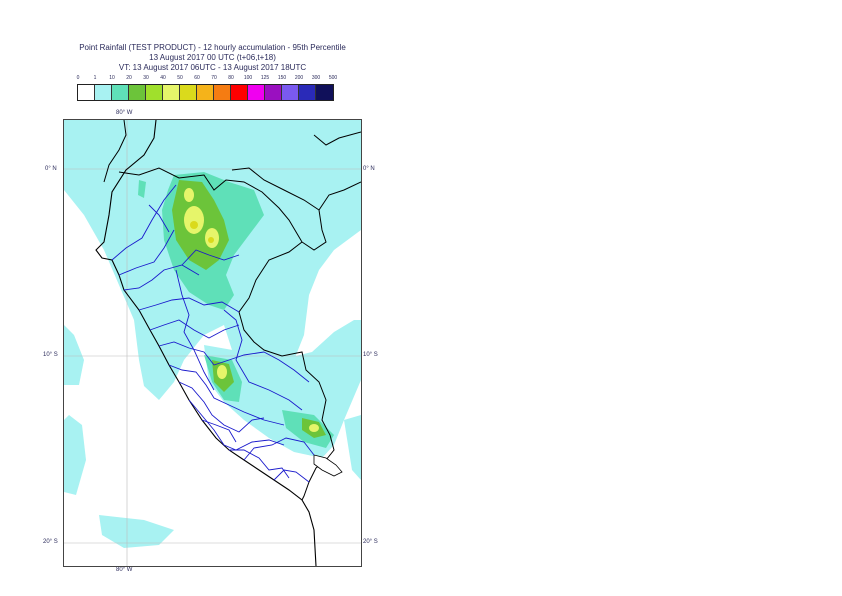  Describe the element at coordinates (50, 542) in the screenshot. I see `lat-label-left-20: 20° S` at that location.